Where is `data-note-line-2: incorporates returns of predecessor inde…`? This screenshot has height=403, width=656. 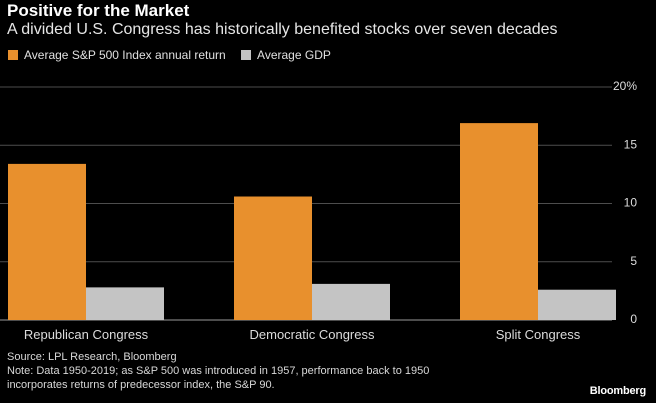
data-note-line-2: incorporates returns of predecessor inde… is located at coordinates (141, 385).